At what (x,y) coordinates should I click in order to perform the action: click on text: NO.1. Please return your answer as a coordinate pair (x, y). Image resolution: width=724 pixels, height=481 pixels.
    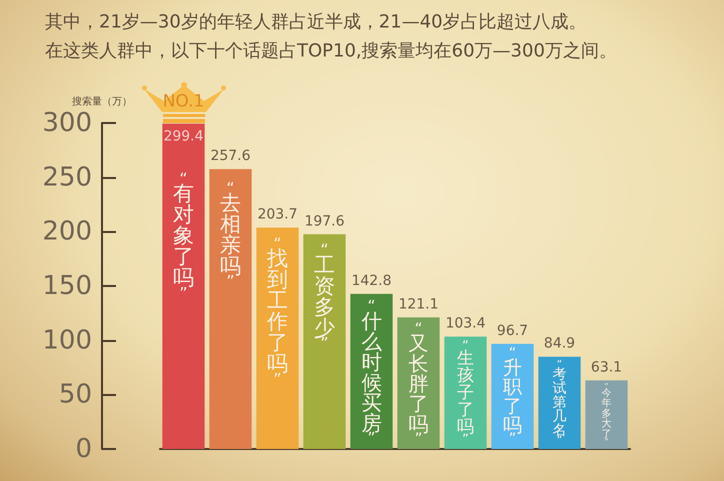
    Looking at the image, I should click on (183, 102).